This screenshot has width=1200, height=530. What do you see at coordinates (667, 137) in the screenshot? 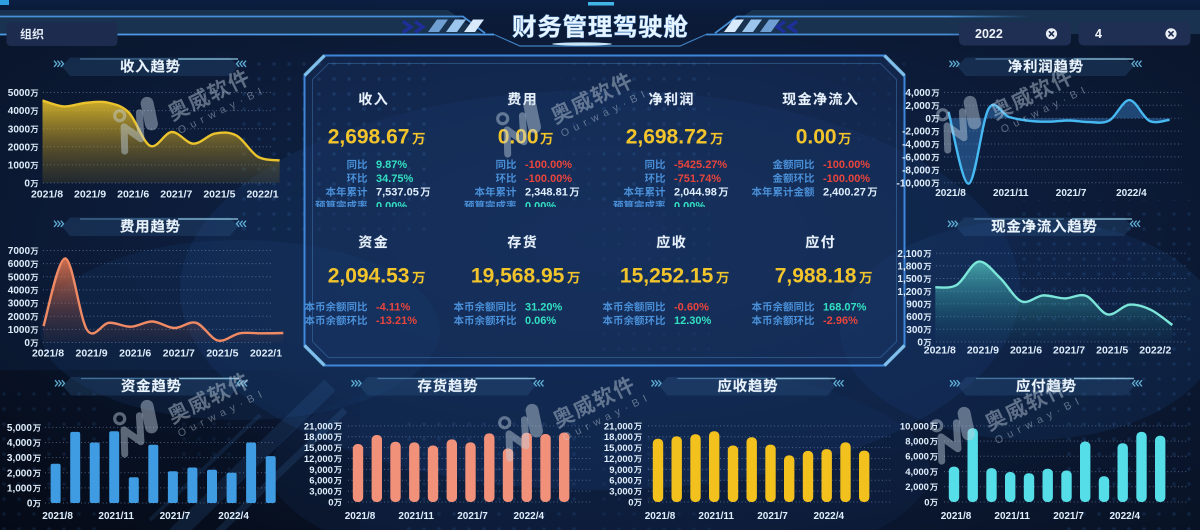
I see `svg-text: 2,698.72` at bounding box center [667, 137].